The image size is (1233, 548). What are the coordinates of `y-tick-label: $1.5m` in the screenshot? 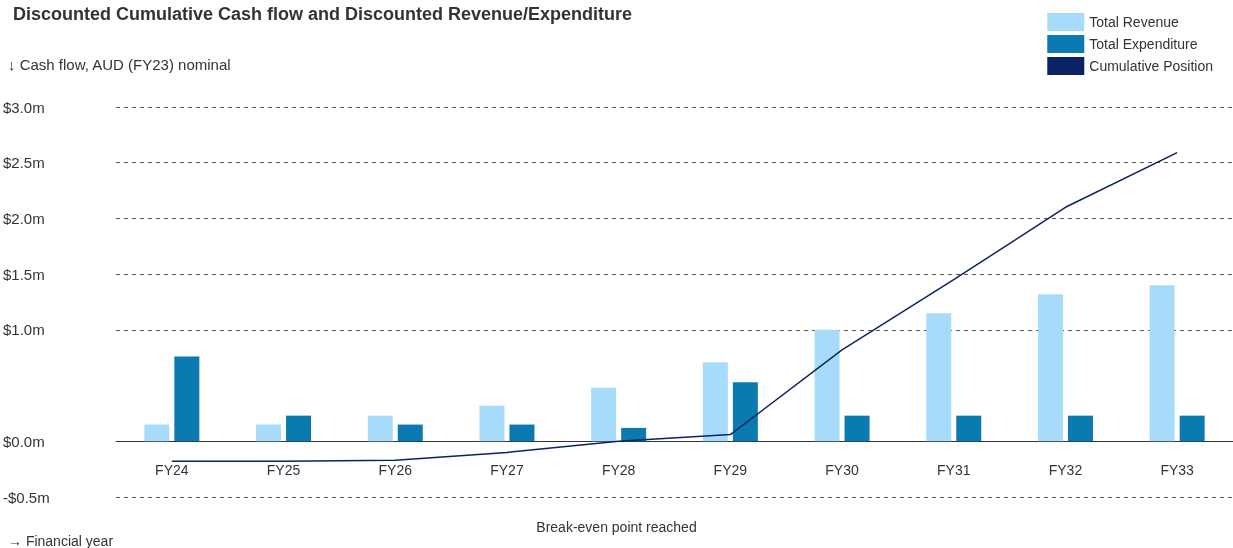 It's located at (24, 274).